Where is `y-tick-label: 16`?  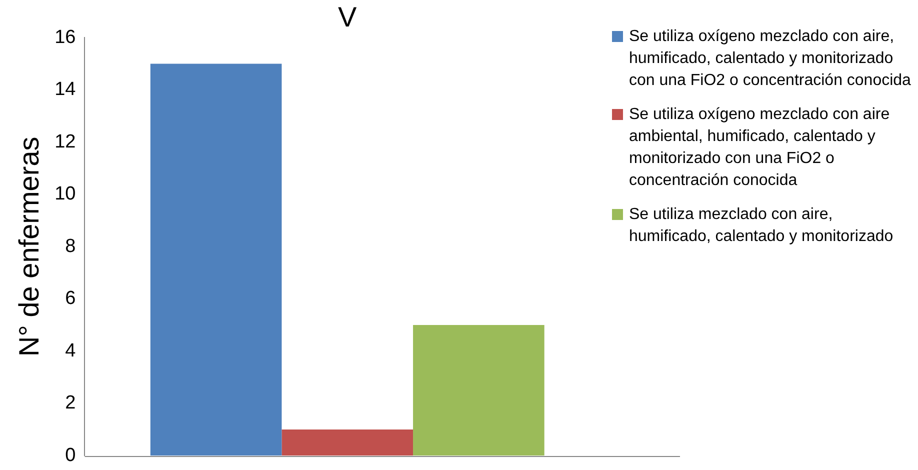
y-tick-label: 16 is located at coordinates (65, 37).